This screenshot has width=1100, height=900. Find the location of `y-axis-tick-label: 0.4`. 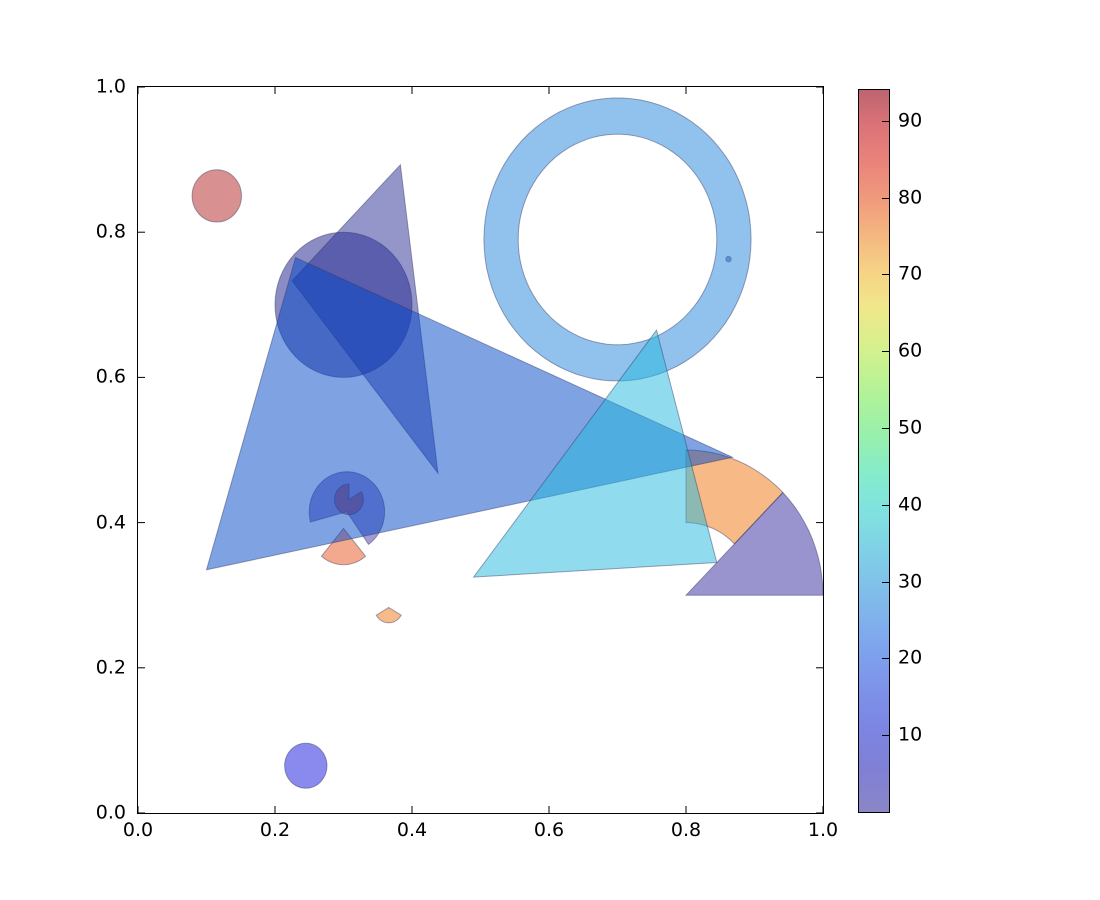

y-axis-tick-label: 0.4 is located at coordinates (110, 522).